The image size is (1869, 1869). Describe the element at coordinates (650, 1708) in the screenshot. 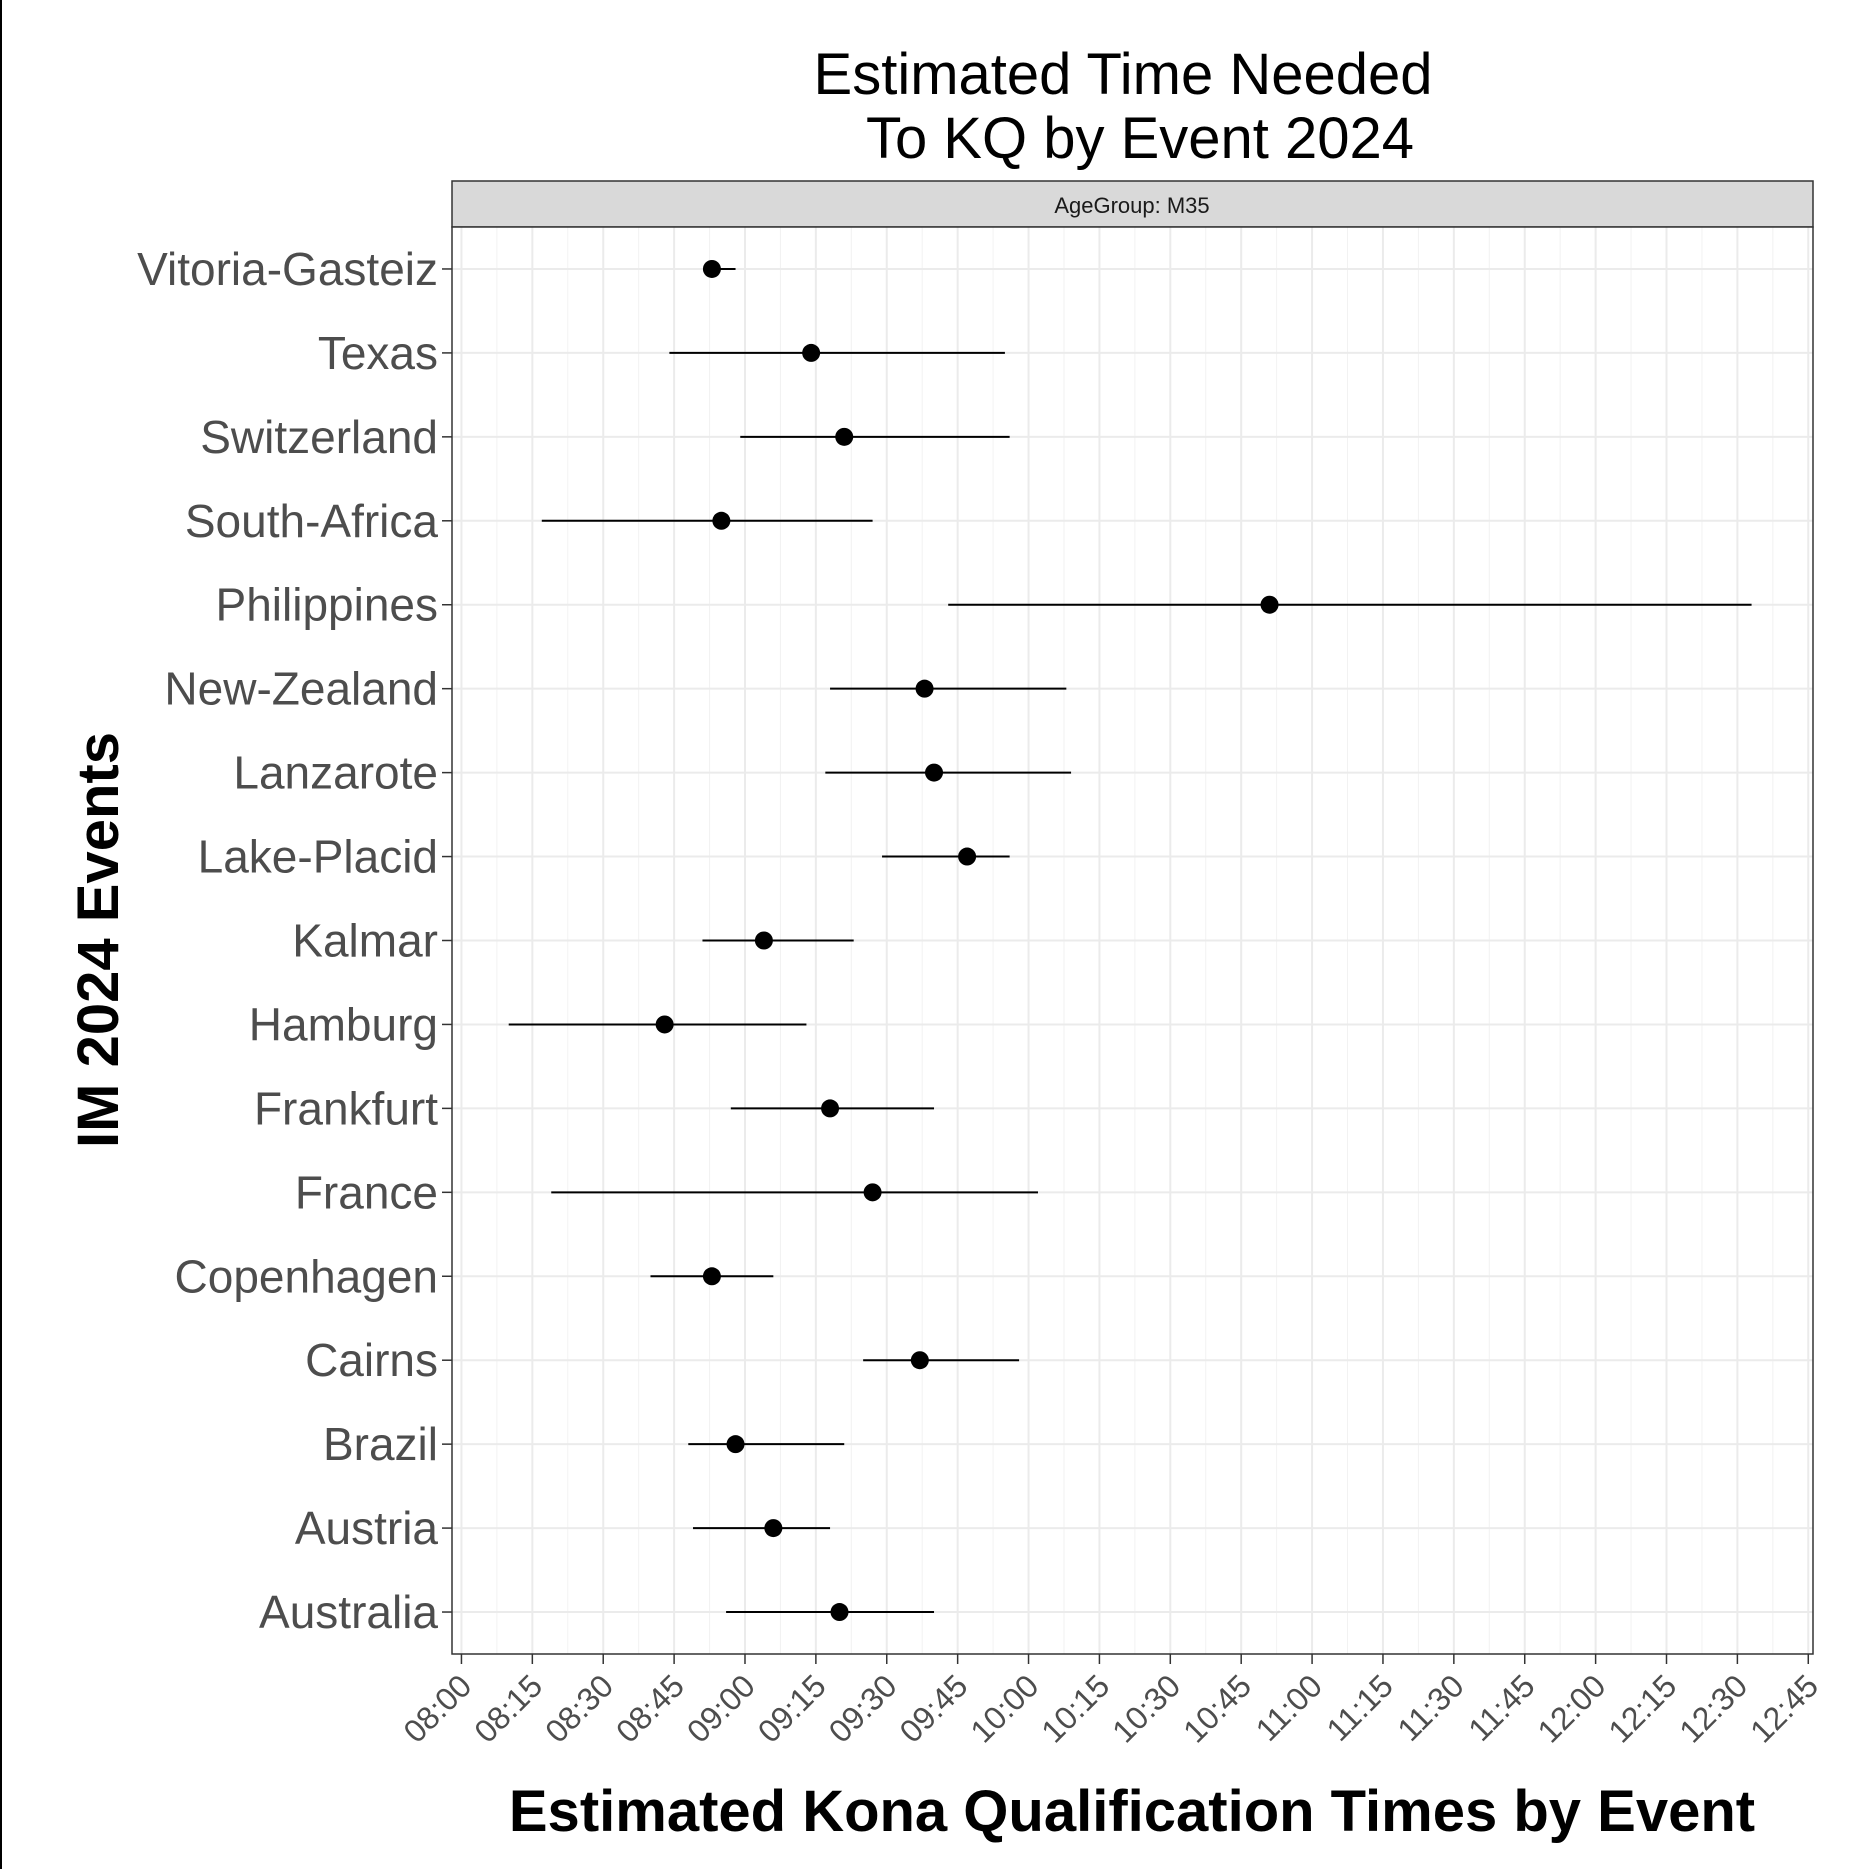

I see `x-tick-label: 08:45` at that location.